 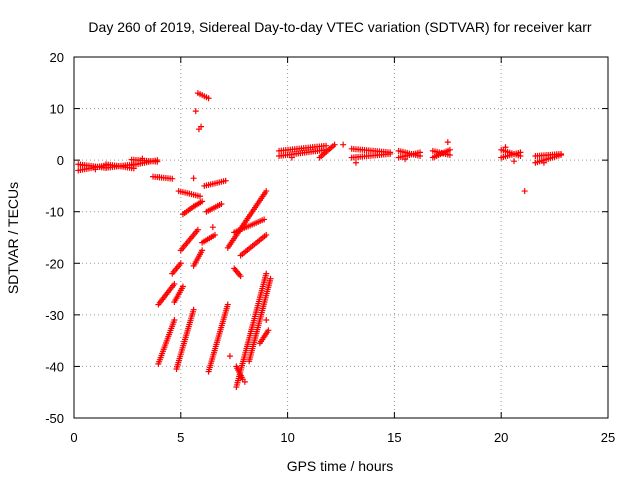 I want to click on y-tick-label: -30, so click(x=54, y=315).